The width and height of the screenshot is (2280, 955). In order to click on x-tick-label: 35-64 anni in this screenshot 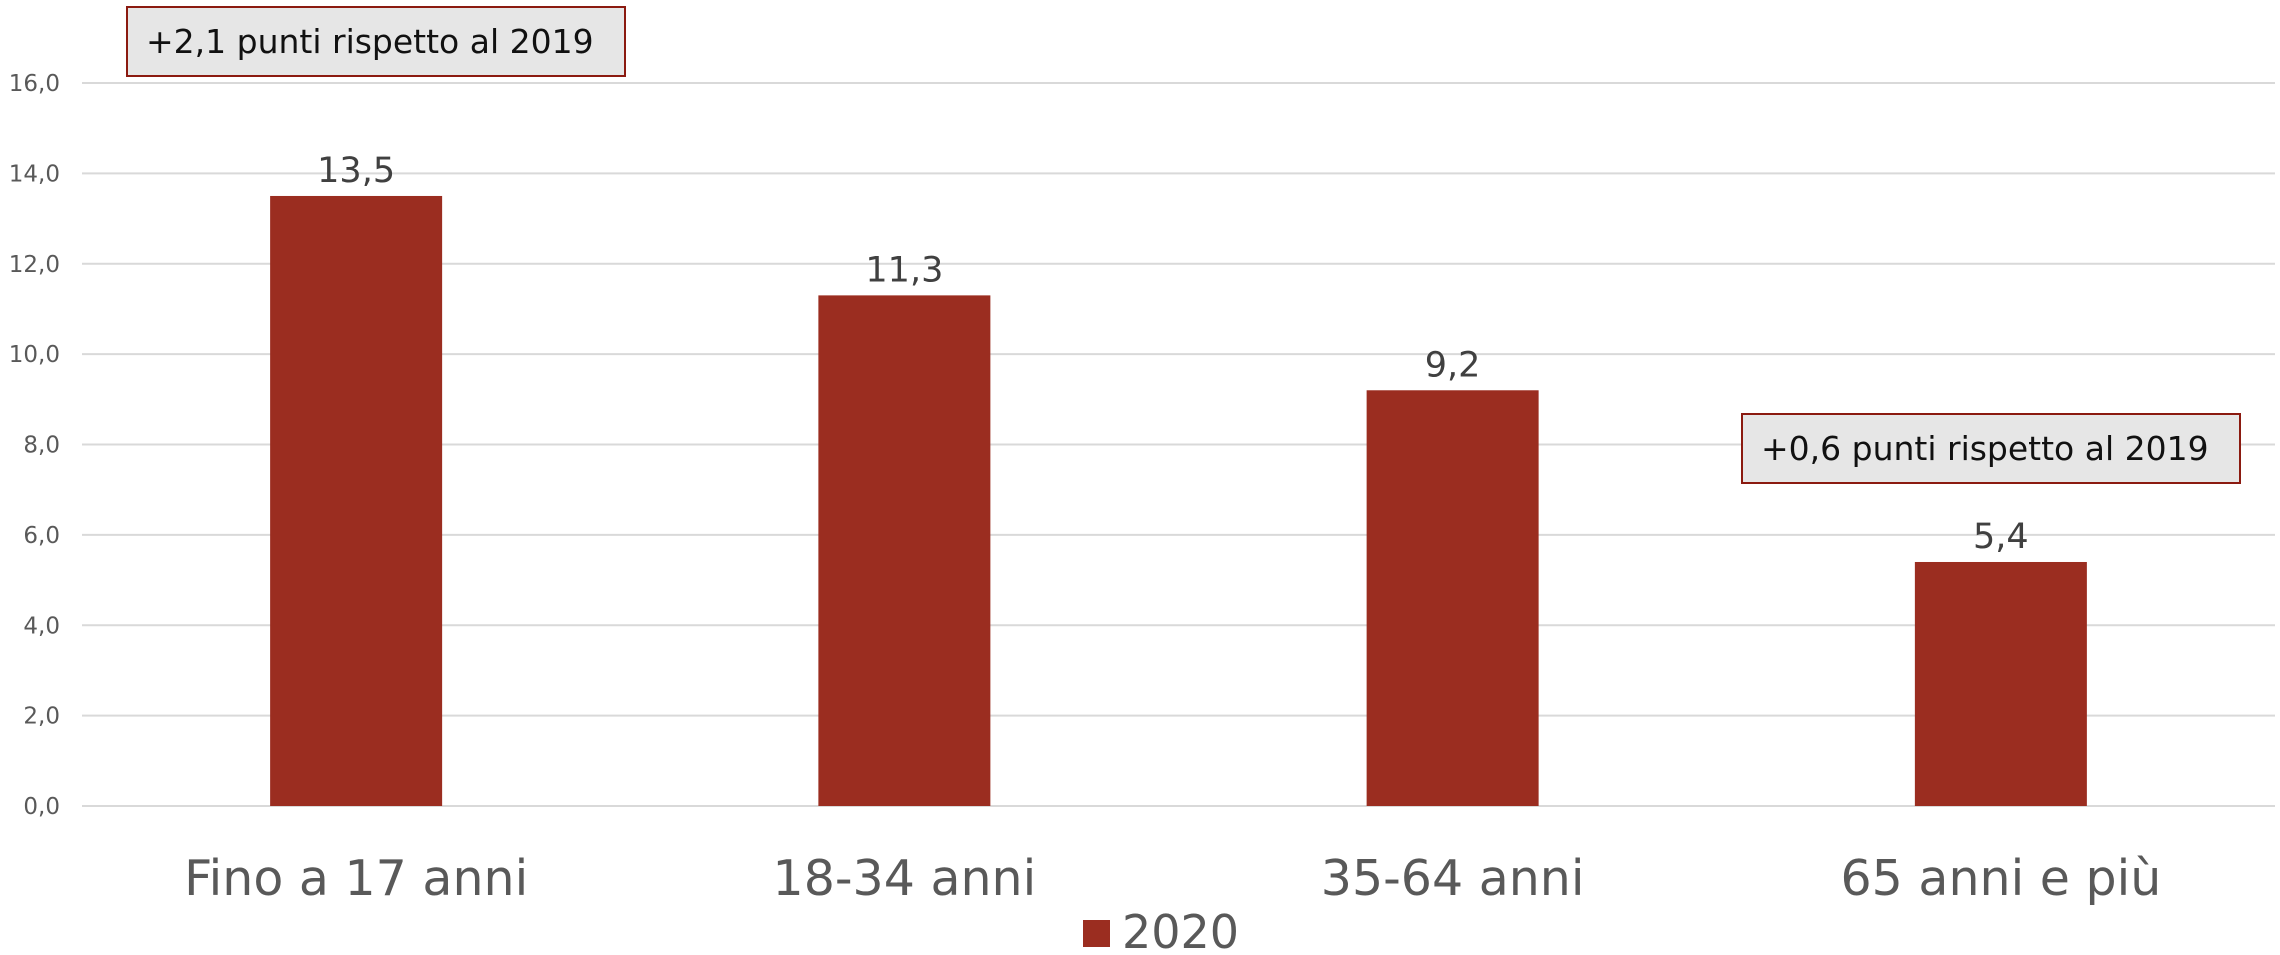, I will do `click(1453, 878)`.